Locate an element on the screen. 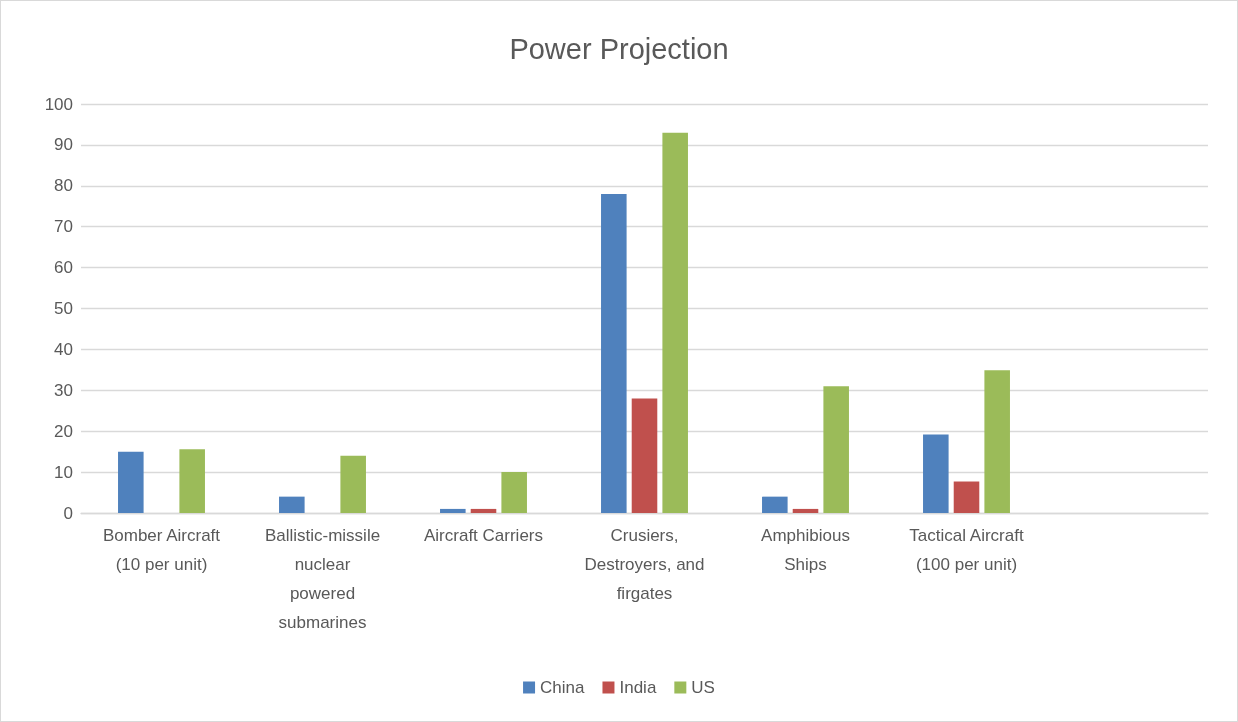  y-tick-label: 10 is located at coordinates (63, 472).